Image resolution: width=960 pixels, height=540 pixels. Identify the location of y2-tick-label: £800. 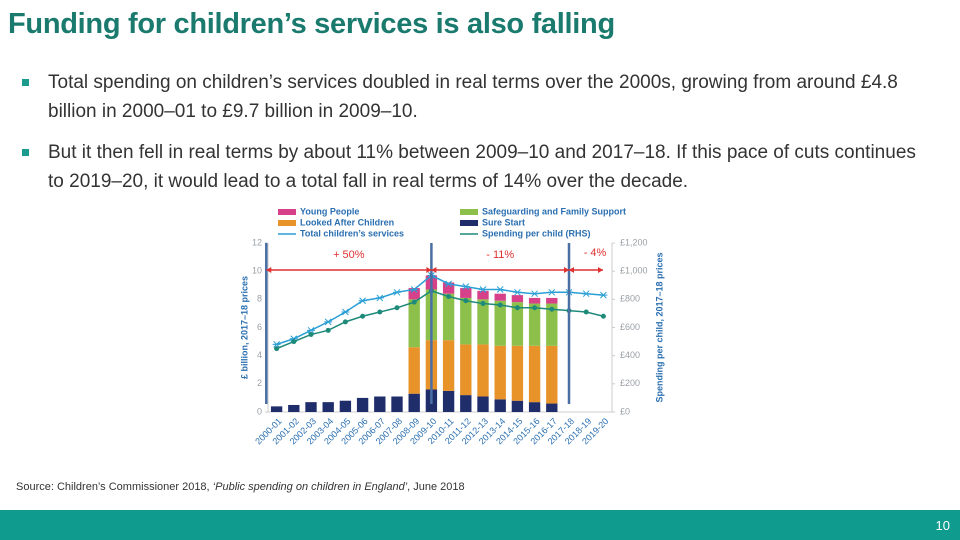
(630, 299).